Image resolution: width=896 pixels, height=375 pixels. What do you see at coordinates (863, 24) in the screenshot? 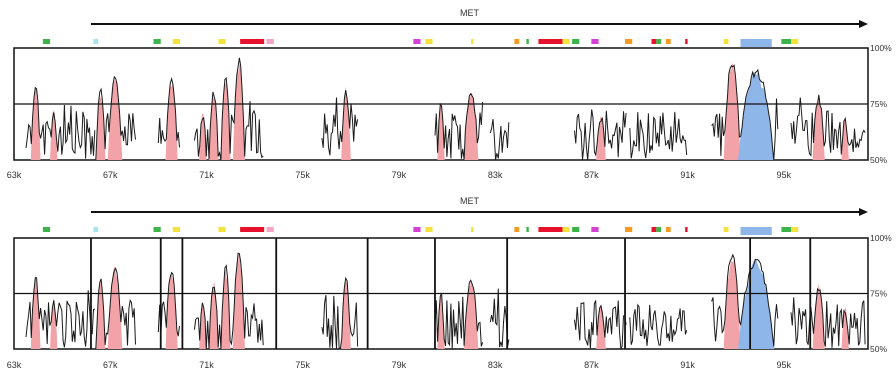
I see `gene-arrowhead` at bounding box center [863, 24].